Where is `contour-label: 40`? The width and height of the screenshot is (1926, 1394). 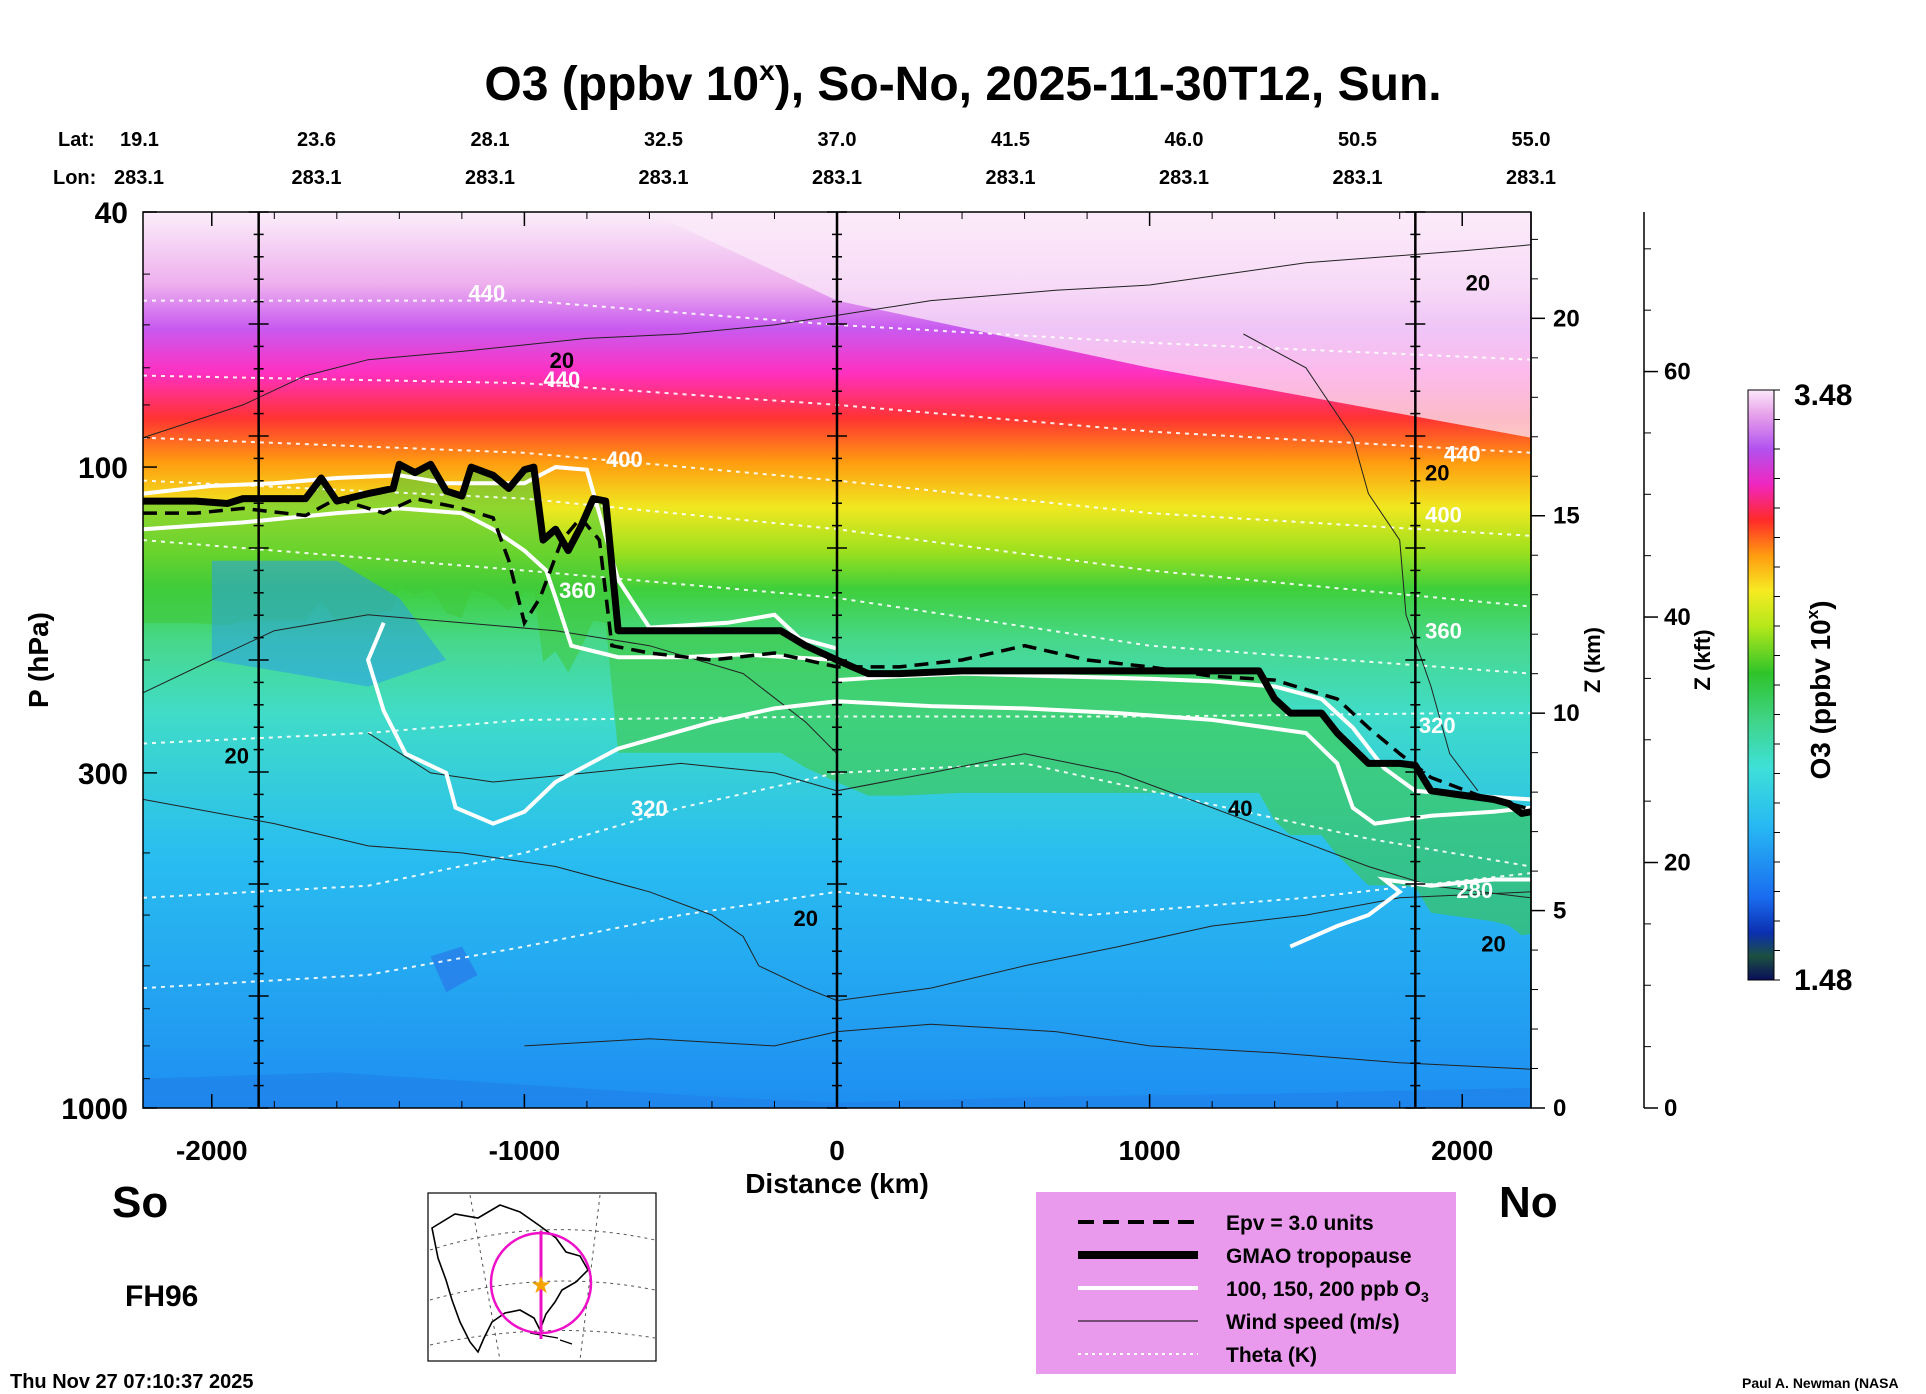 contour-label: 40 is located at coordinates (1240, 808).